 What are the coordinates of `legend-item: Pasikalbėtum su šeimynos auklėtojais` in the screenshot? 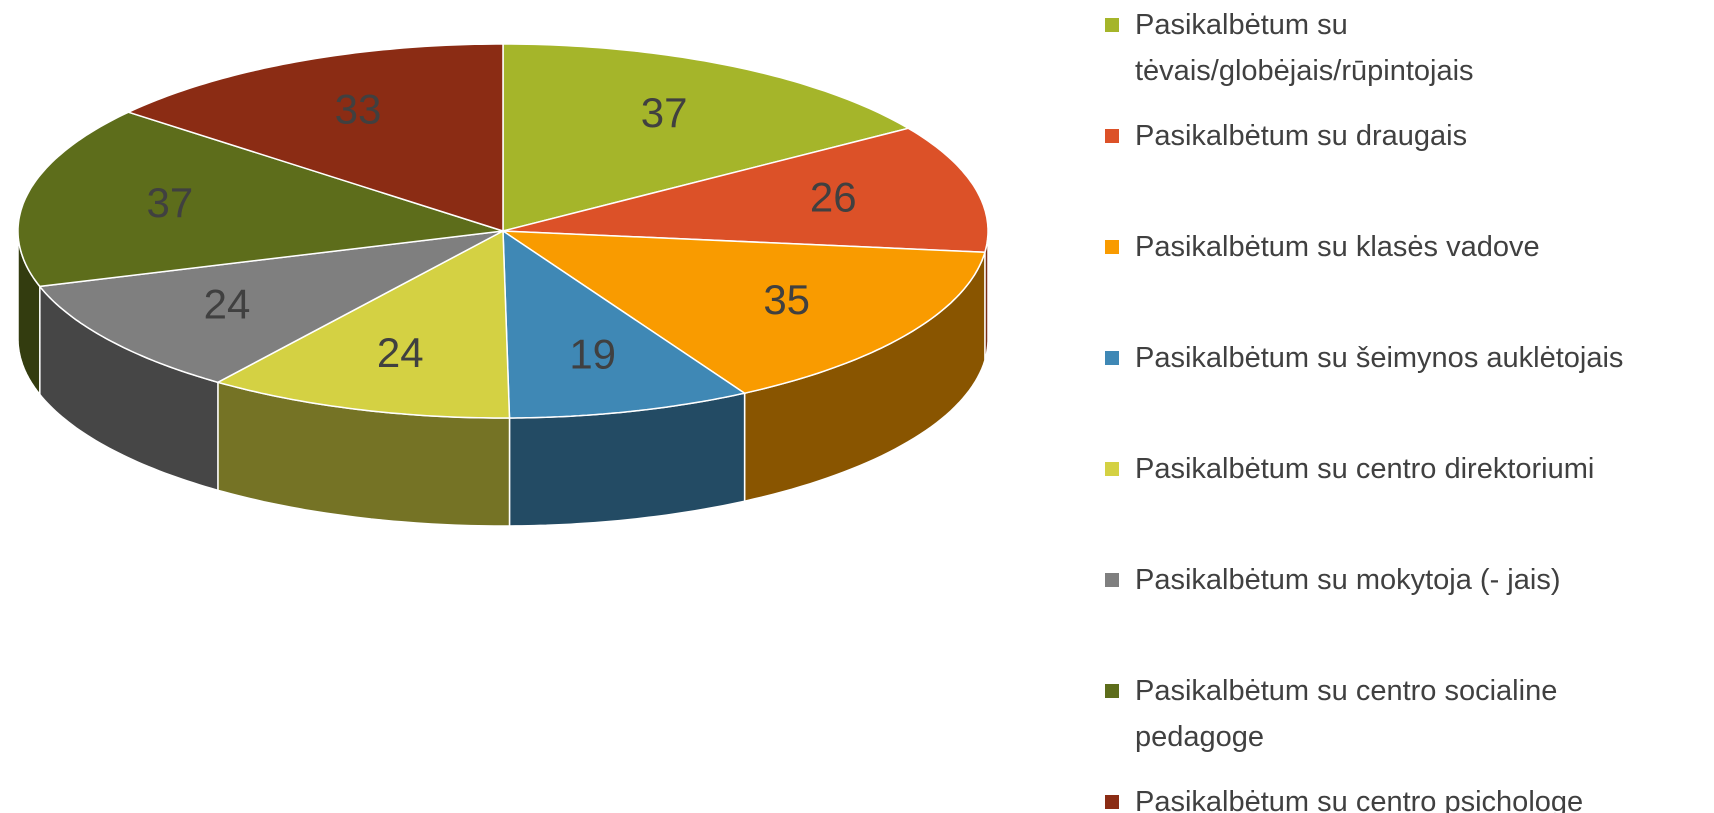 It's located at (1385, 358).